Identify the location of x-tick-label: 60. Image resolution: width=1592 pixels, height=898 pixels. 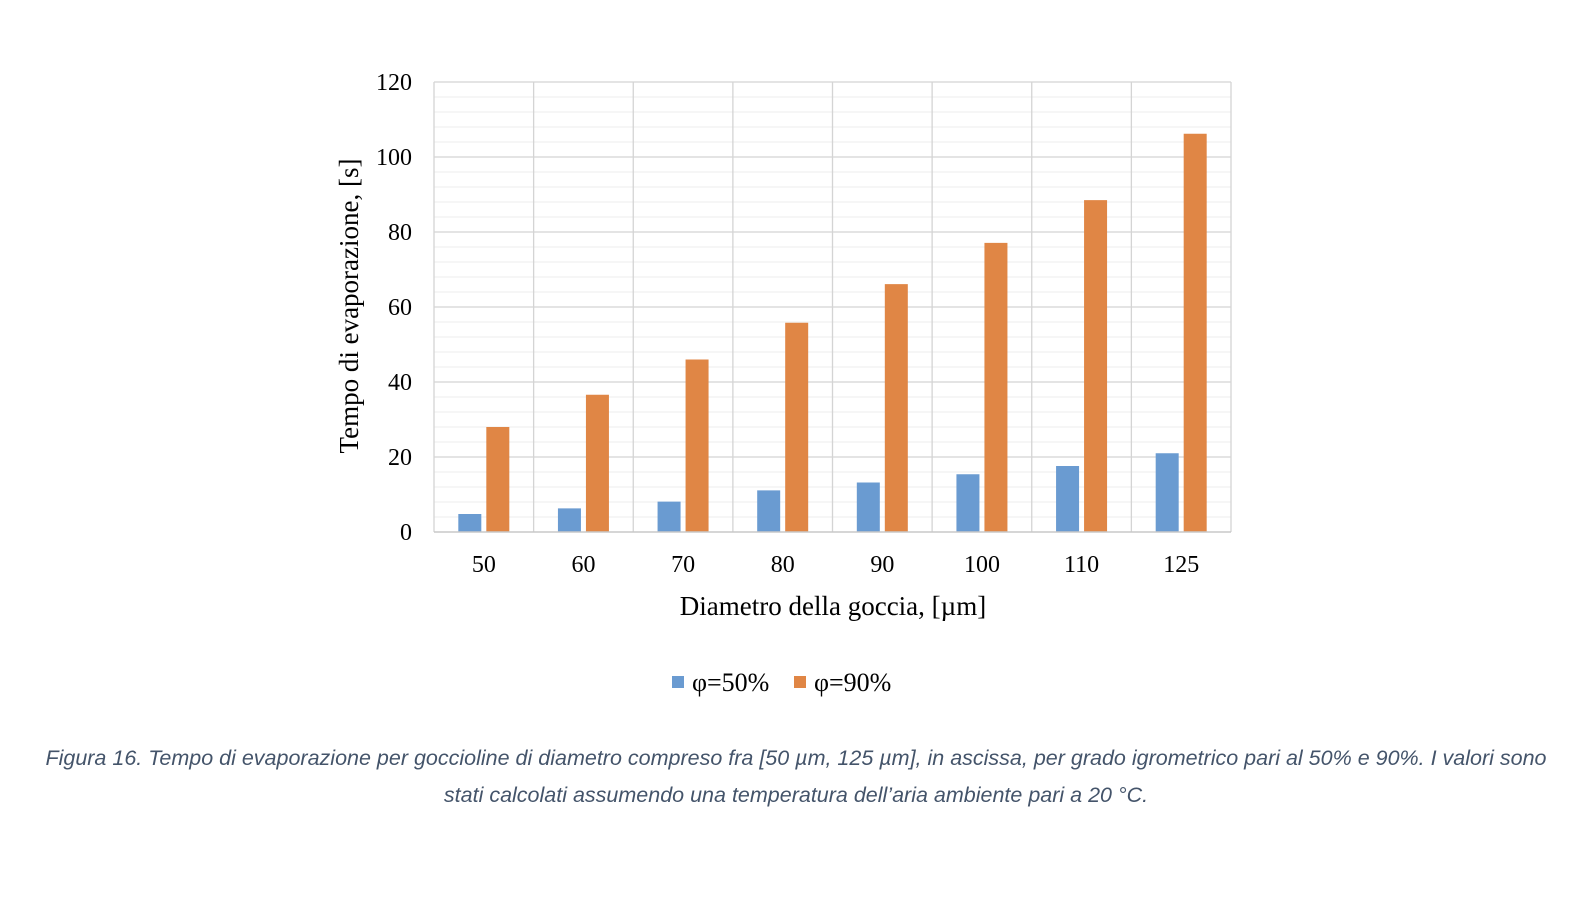
(583, 565).